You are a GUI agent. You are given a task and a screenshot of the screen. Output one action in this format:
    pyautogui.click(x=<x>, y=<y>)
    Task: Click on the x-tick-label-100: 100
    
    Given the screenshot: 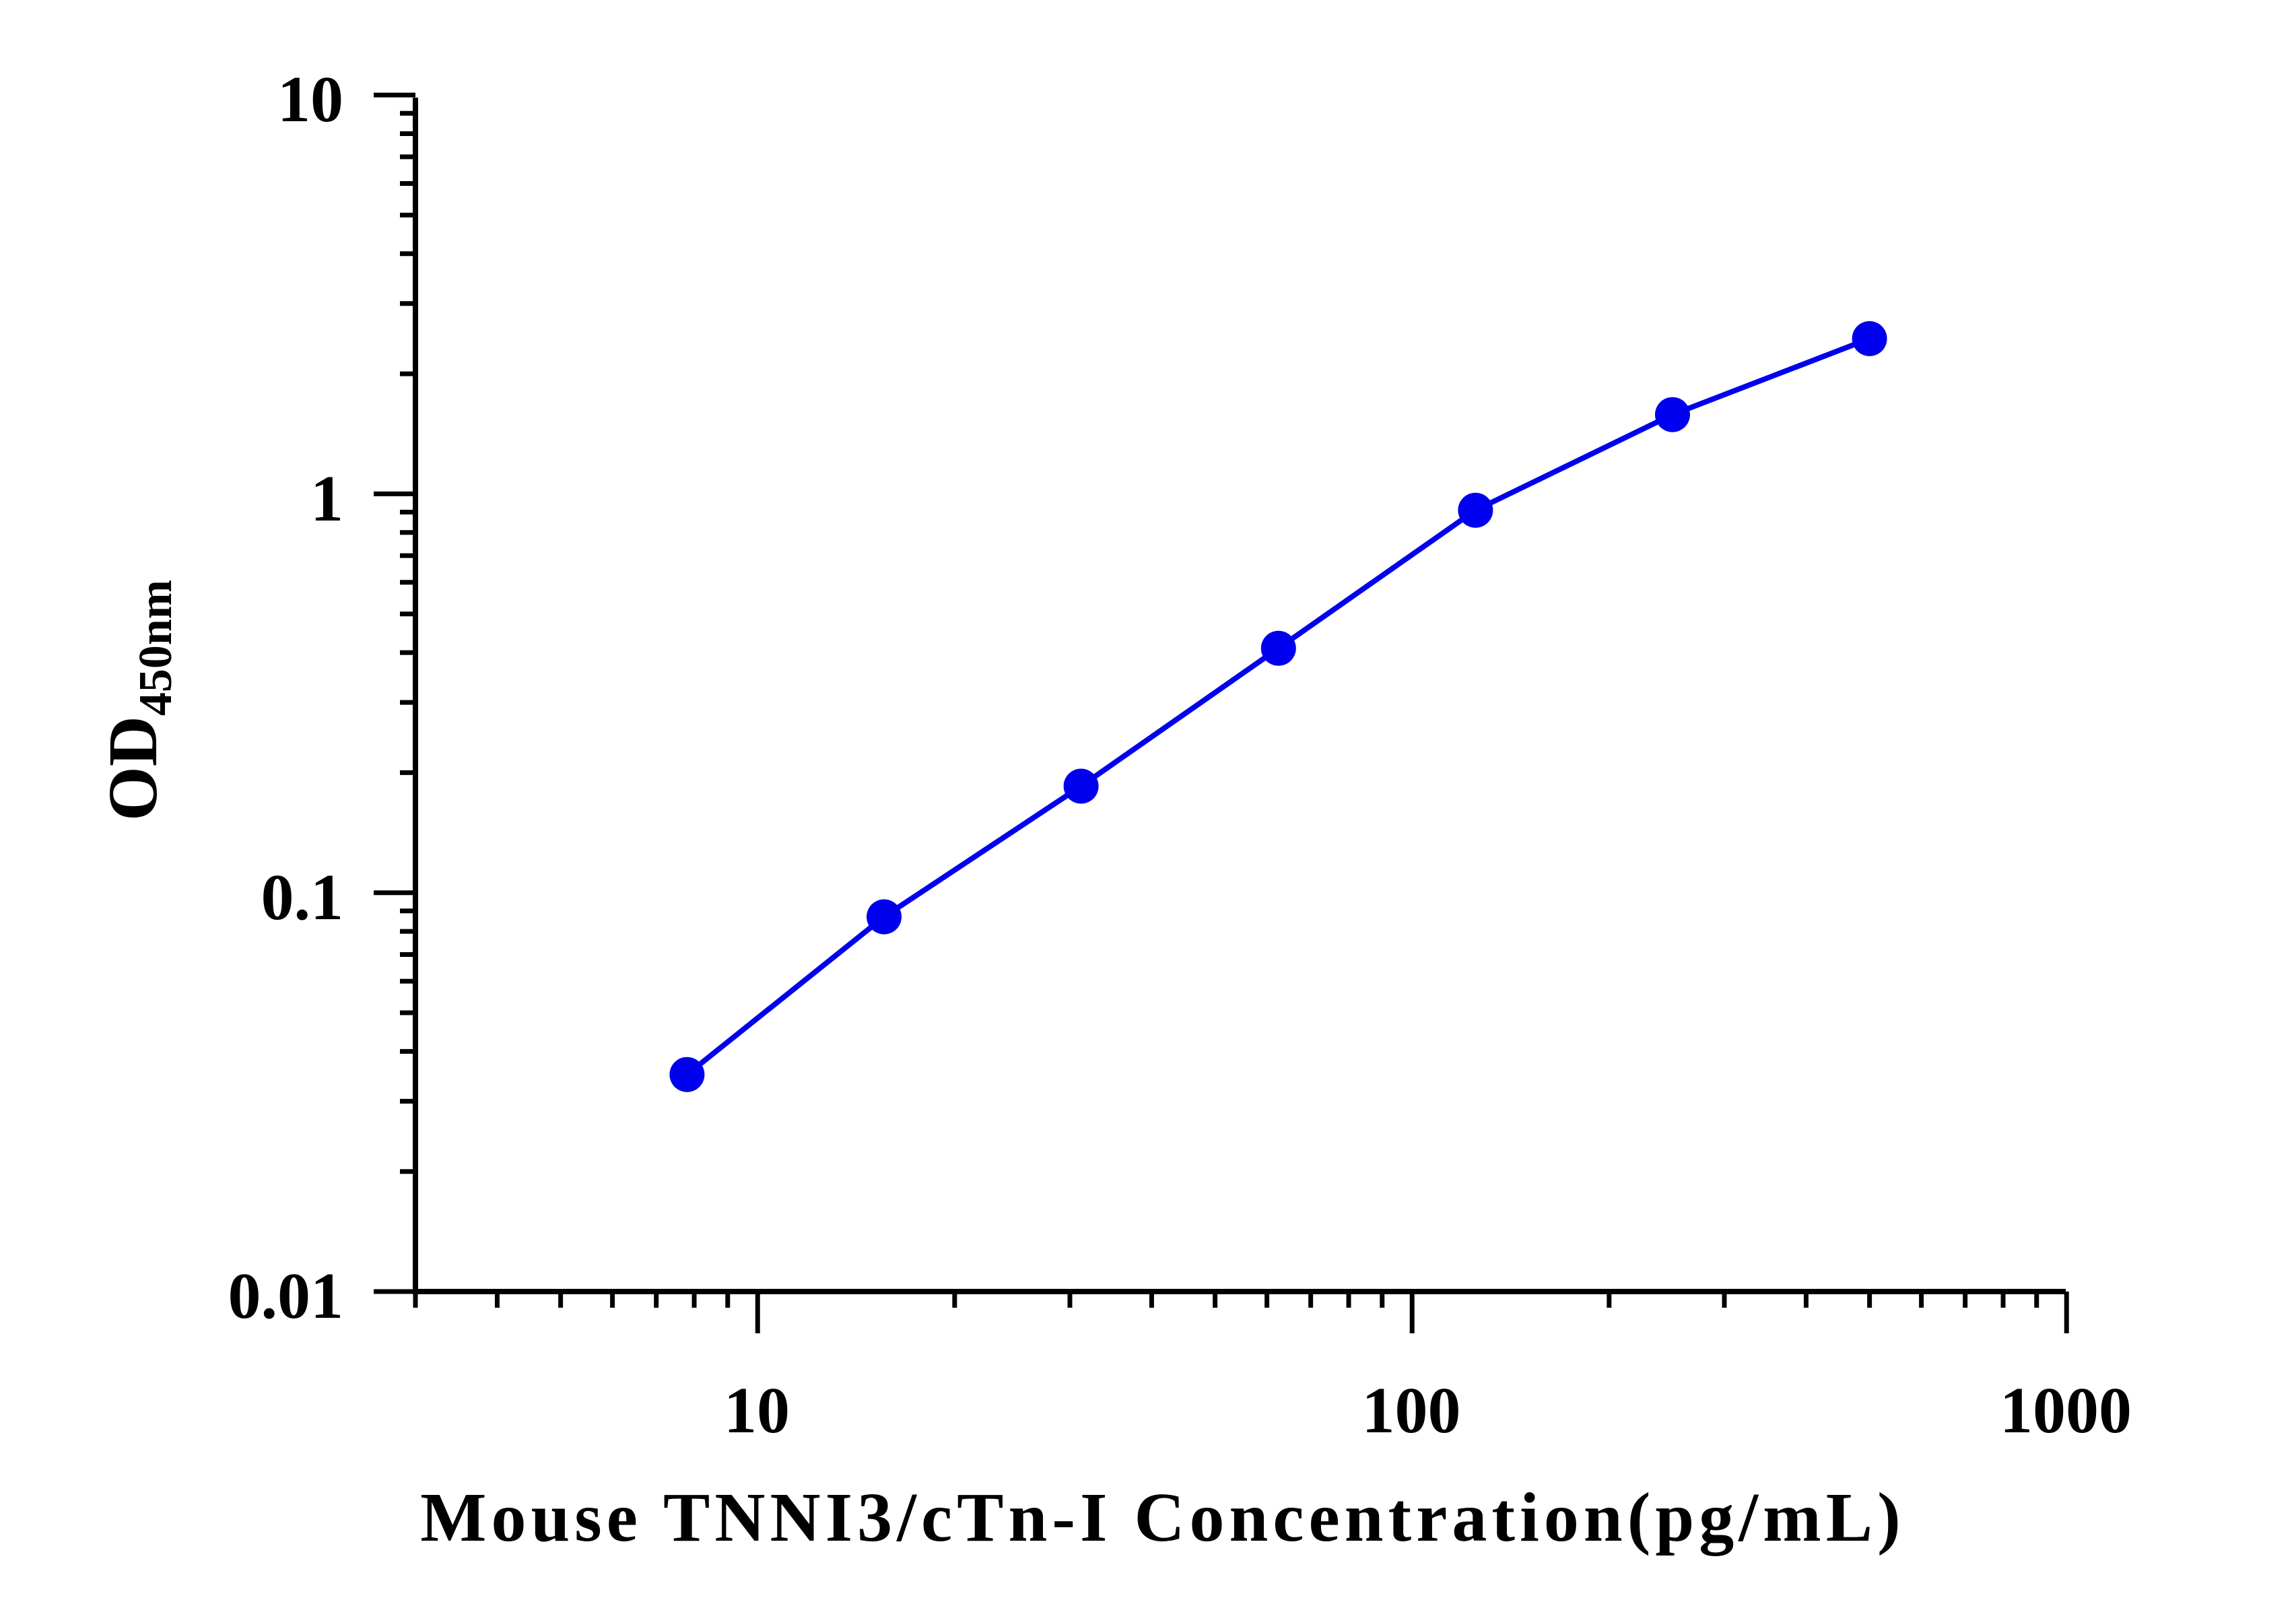 What is the action you would take?
    pyautogui.click(x=1411, y=1411)
    